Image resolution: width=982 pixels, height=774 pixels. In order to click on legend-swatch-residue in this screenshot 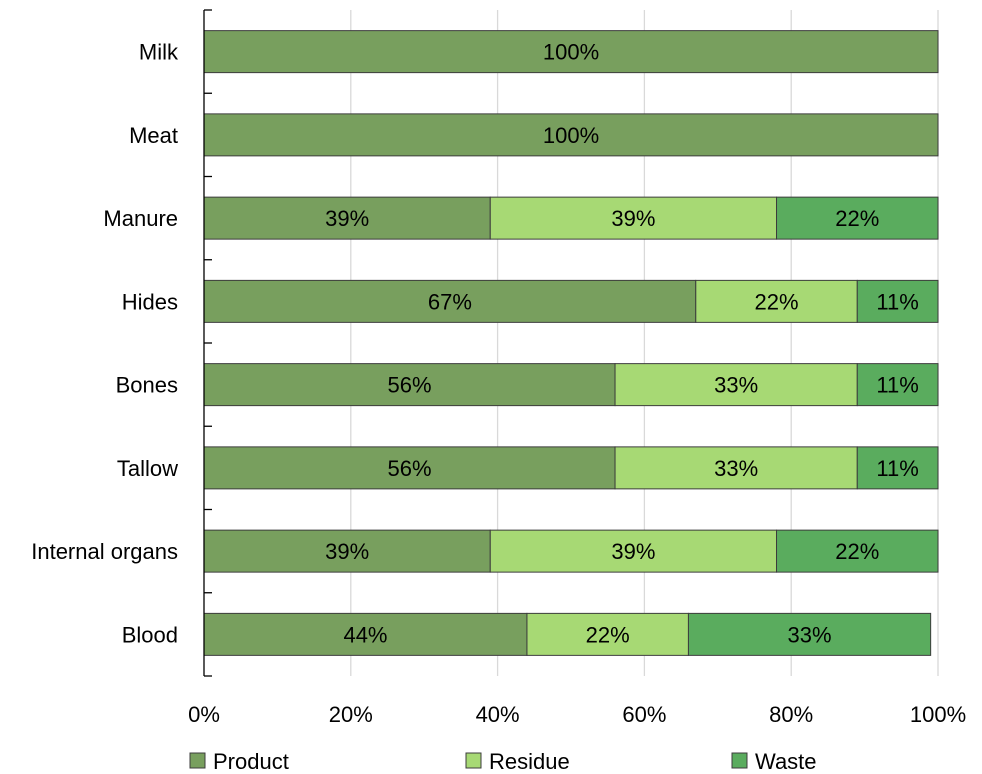, I will do `click(473, 760)`.